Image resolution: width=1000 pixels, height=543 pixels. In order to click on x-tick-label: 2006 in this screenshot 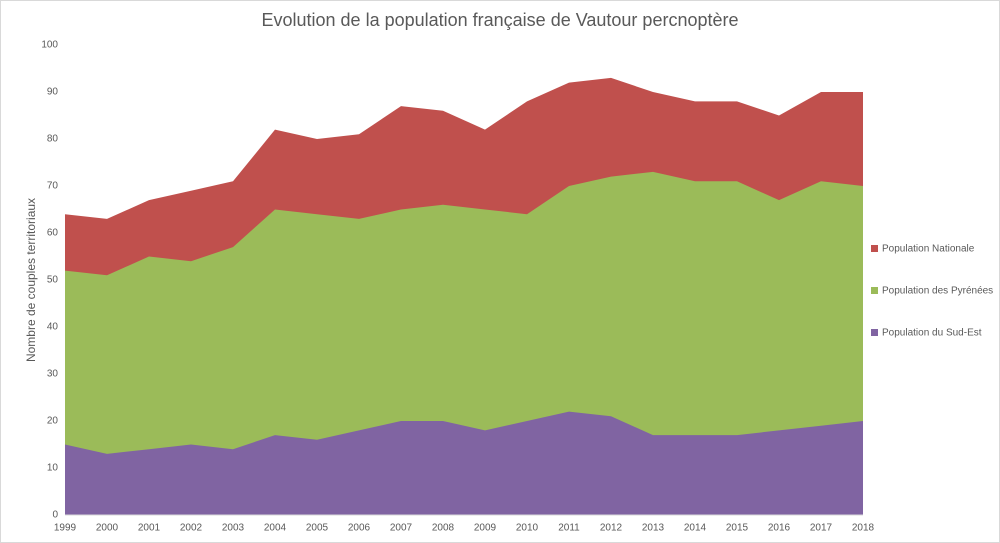, I will do `click(359, 528)`.